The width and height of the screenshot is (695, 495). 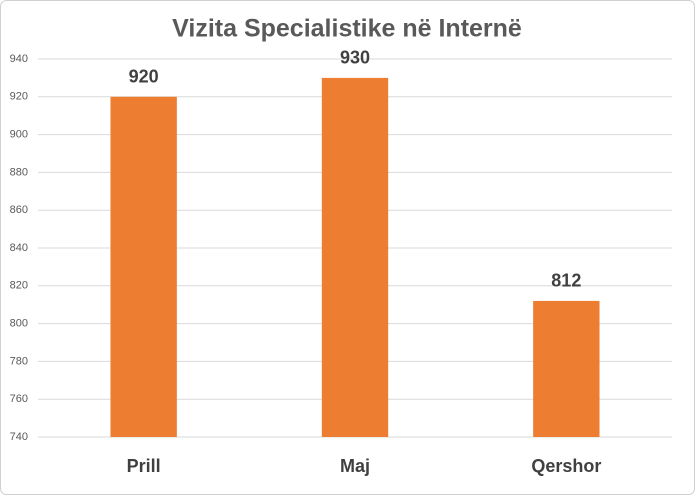 What do you see at coordinates (19, 399) in the screenshot?
I see `y-tick-label: 760` at bounding box center [19, 399].